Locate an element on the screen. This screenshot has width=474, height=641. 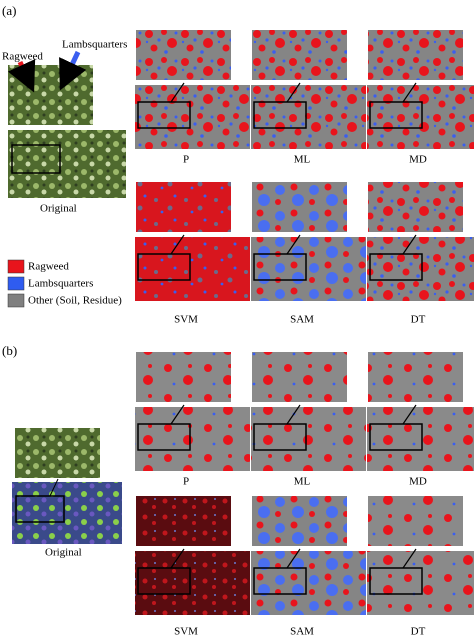
annotation: Ragweed is located at coordinates (22, 57).